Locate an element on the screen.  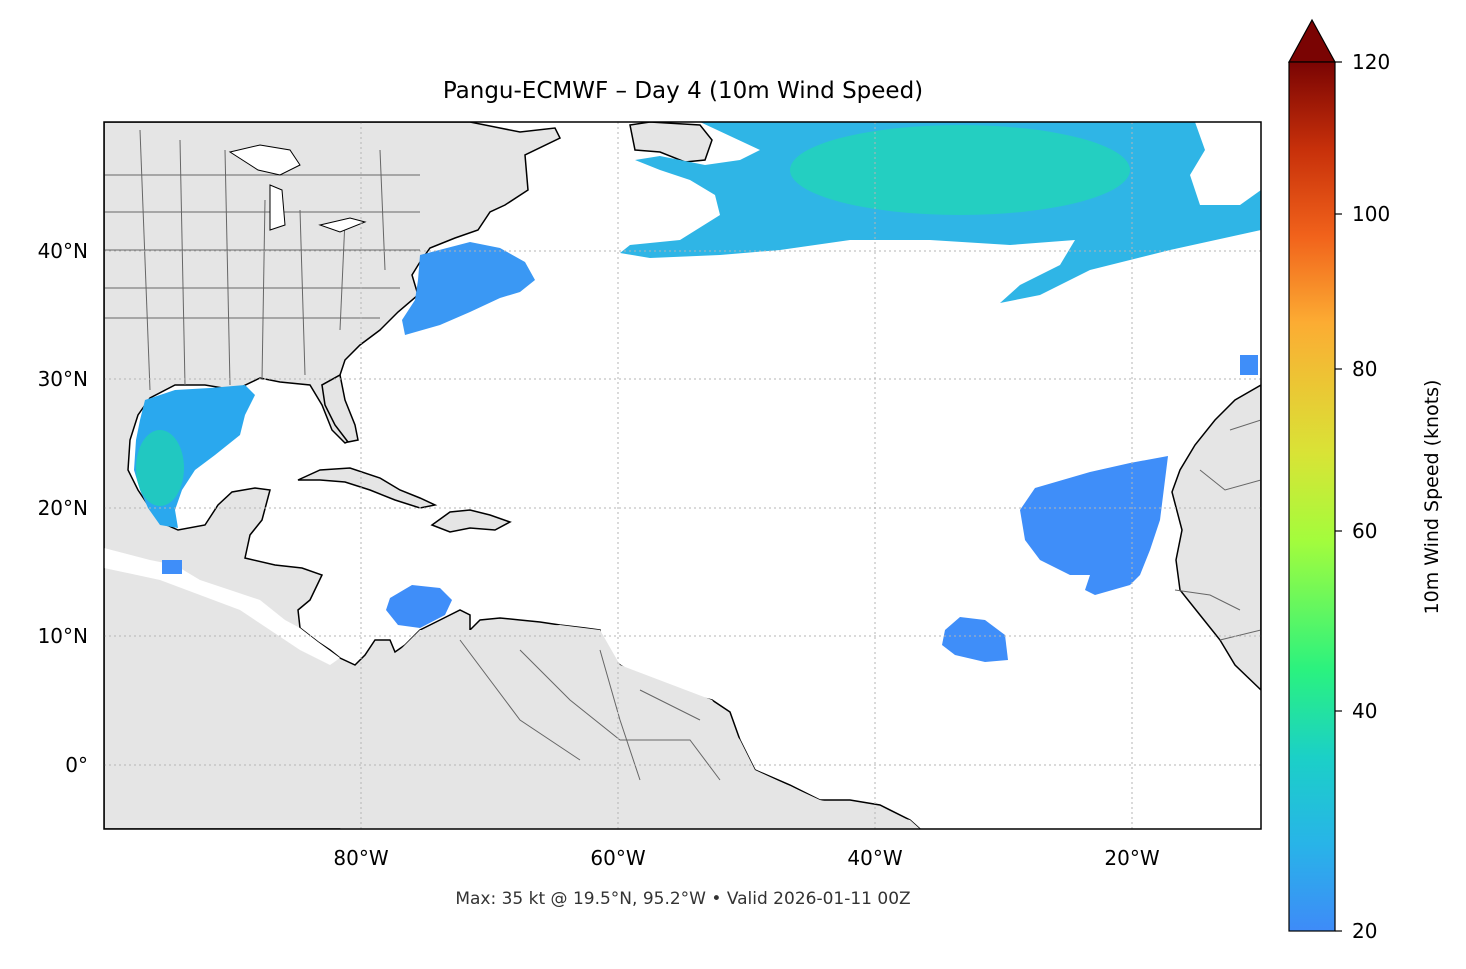
lon-label-20w: 20°W is located at coordinates (1131, 858).